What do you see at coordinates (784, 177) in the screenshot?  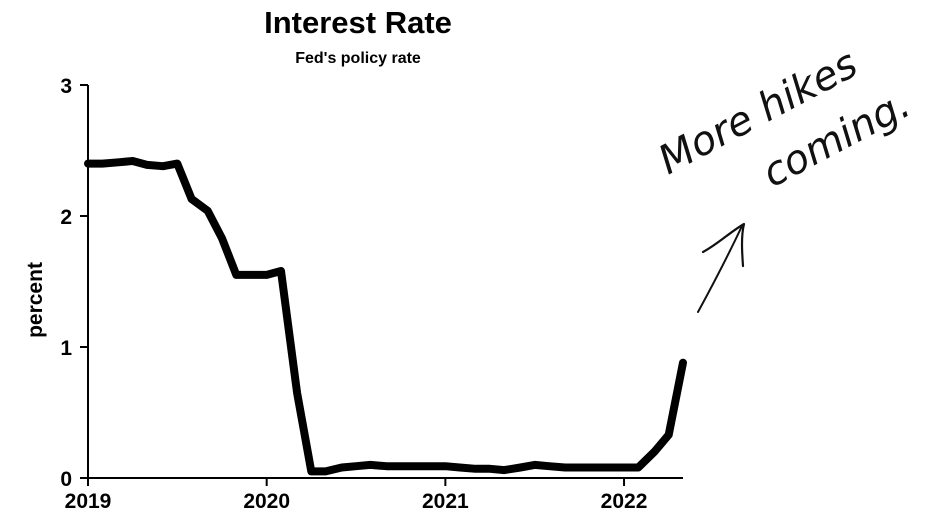 I see `handwritten-annotation: More hikes coming.` at bounding box center [784, 177].